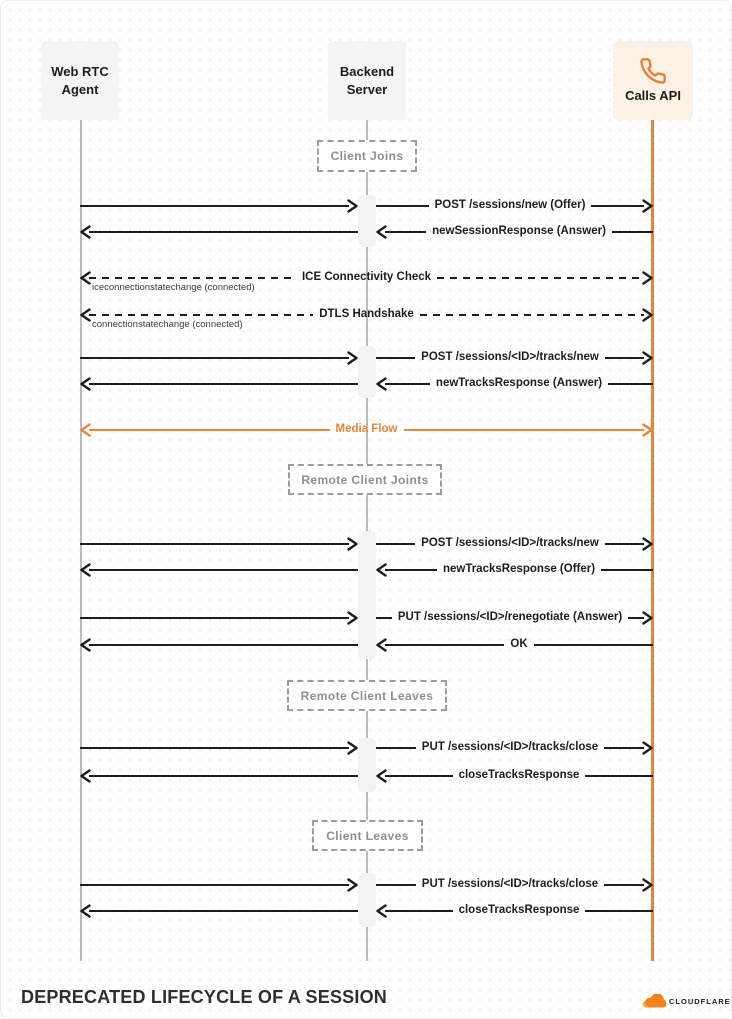 The height and width of the screenshot is (1019, 732). I want to click on phase-remote-client-leaves: Remote Client Leaves, so click(367, 695).